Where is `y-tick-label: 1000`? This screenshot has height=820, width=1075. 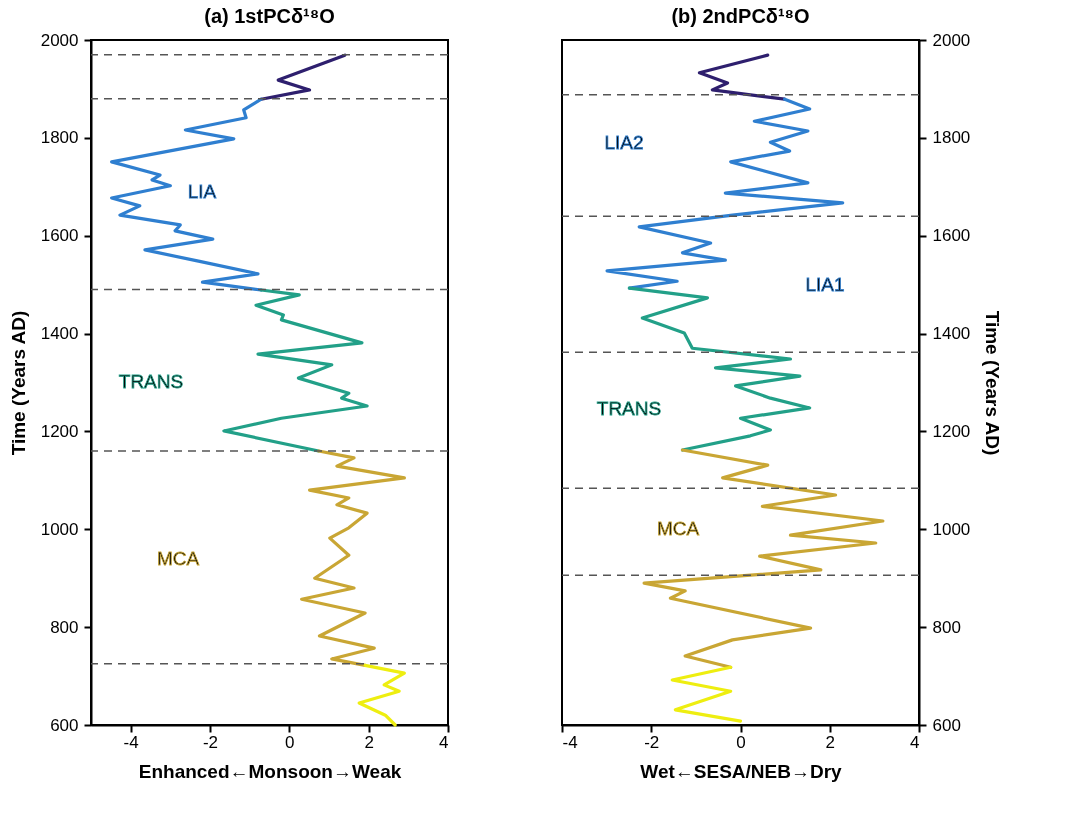 y-tick-label: 1000 is located at coordinates (59, 529).